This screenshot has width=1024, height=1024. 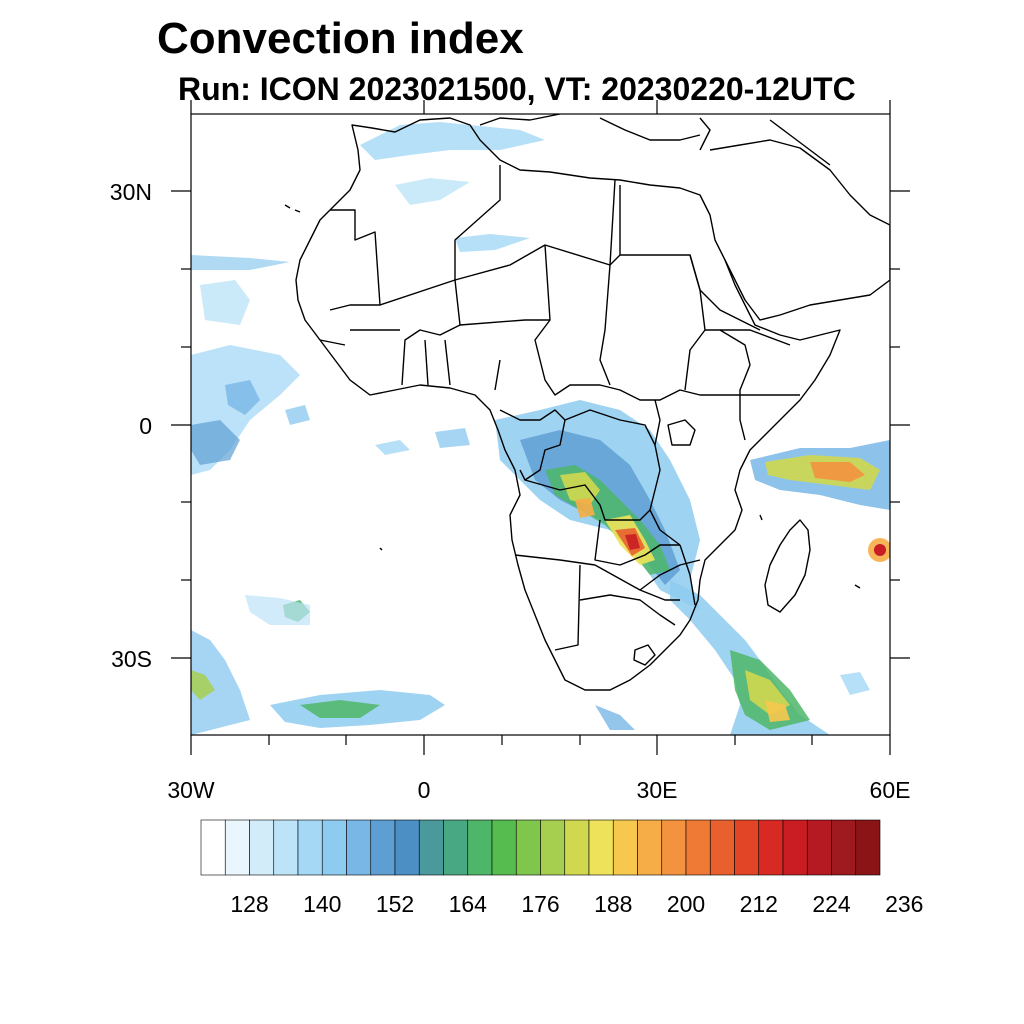 I want to click on lon-label-30e: 30E, so click(x=657, y=790).